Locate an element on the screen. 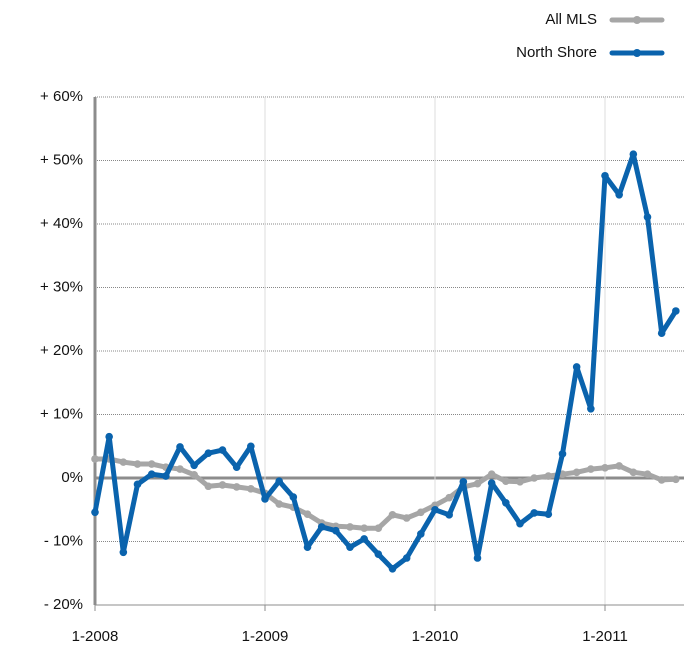 The height and width of the screenshot is (645, 684). y-tick-label: - 10% is located at coordinates (63, 540).